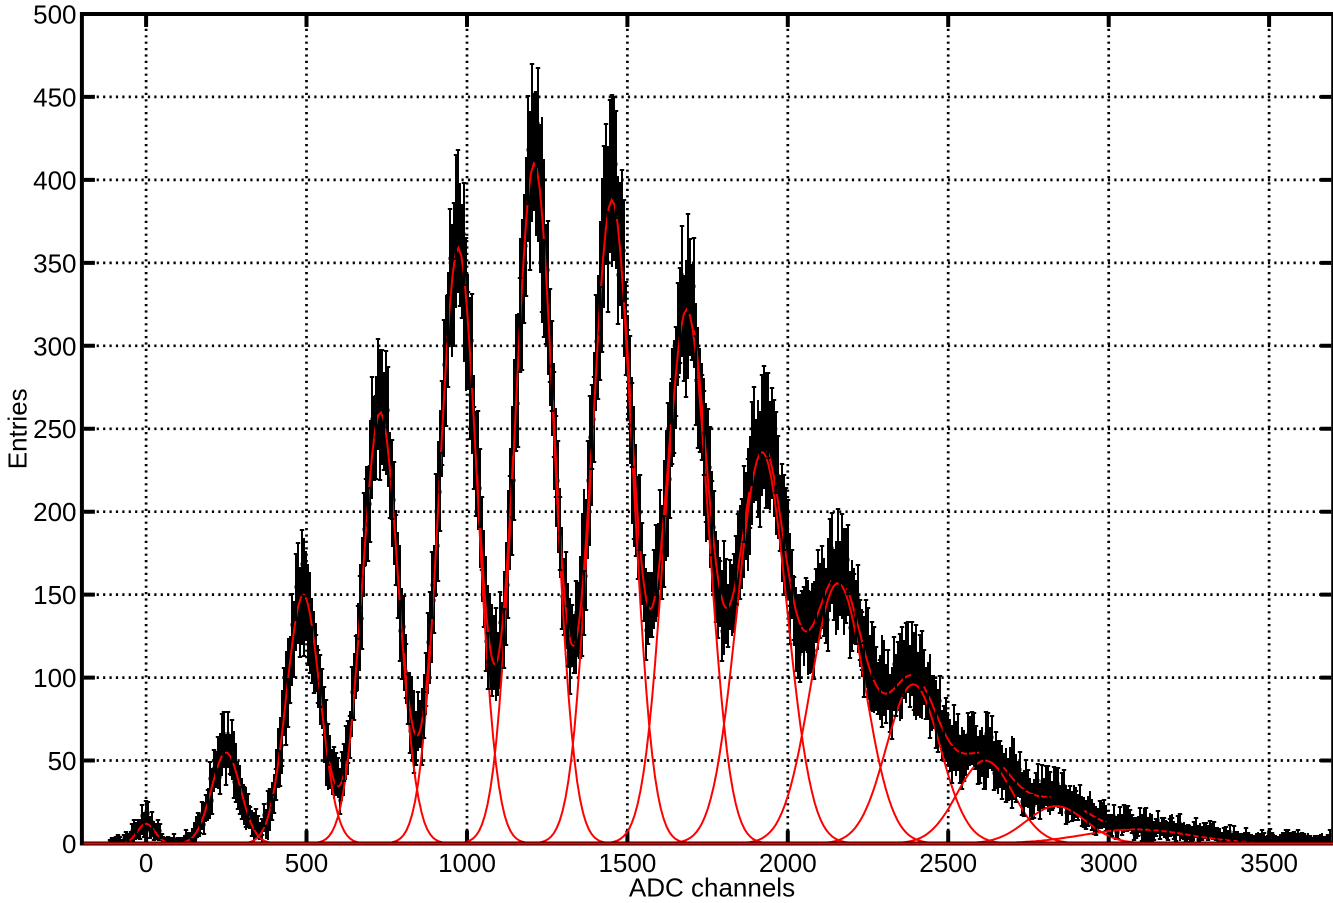  What do you see at coordinates (467, 863) in the screenshot?
I see `svg-text: 1000` at bounding box center [467, 863].